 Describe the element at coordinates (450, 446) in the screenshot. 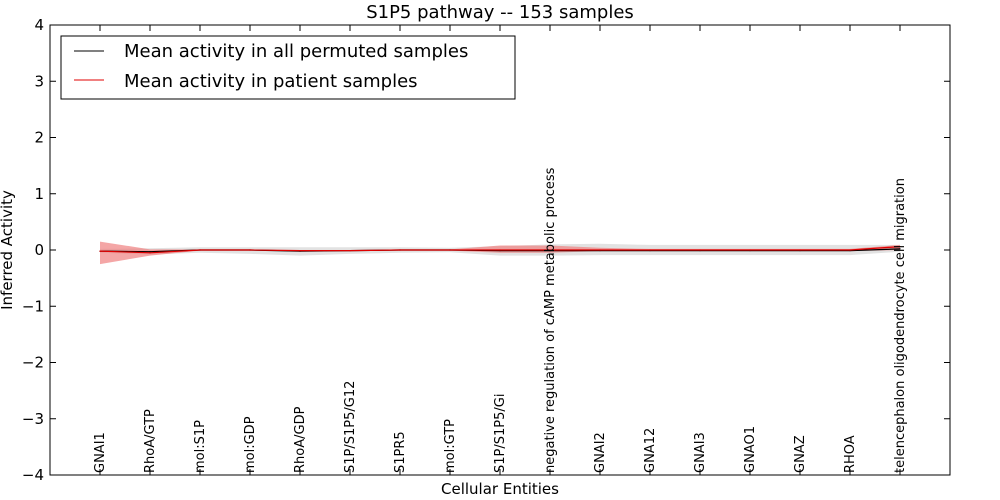

I see `x-tick-label: mol:GTP` at that location.